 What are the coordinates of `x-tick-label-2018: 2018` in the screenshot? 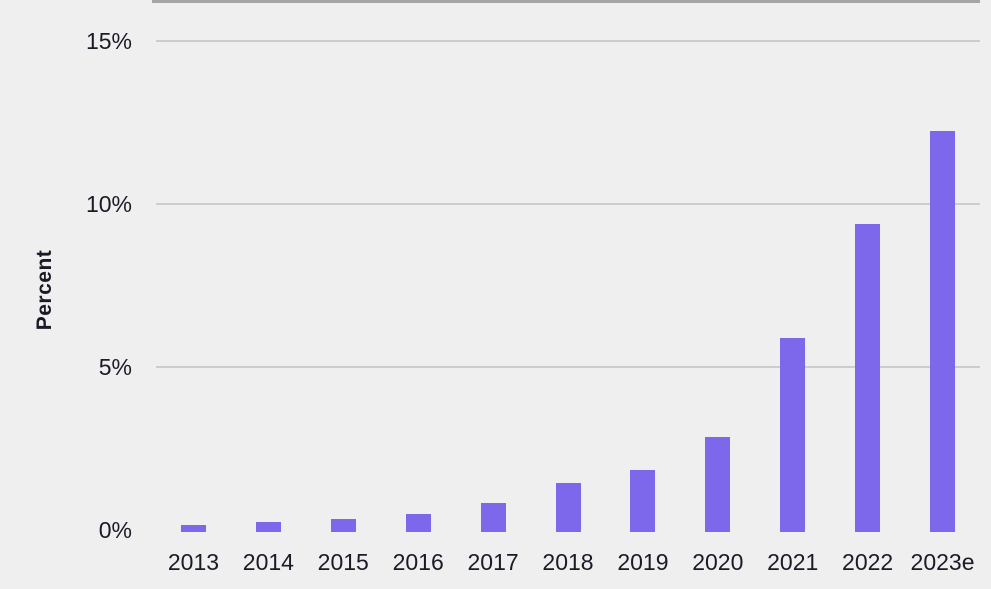 It's located at (568, 562).